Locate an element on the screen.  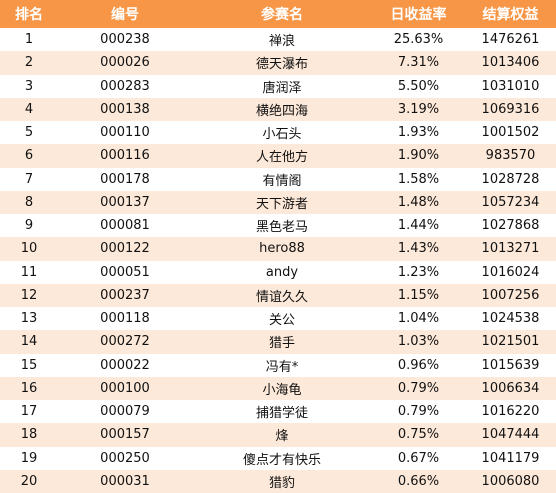
cell-rank: 17 is located at coordinates (29, 412).